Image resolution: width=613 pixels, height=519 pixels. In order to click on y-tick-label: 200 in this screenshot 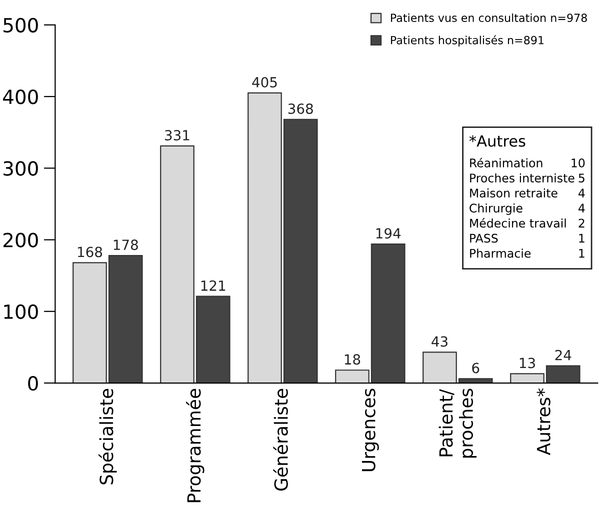, I will do `click(21, 240)`.